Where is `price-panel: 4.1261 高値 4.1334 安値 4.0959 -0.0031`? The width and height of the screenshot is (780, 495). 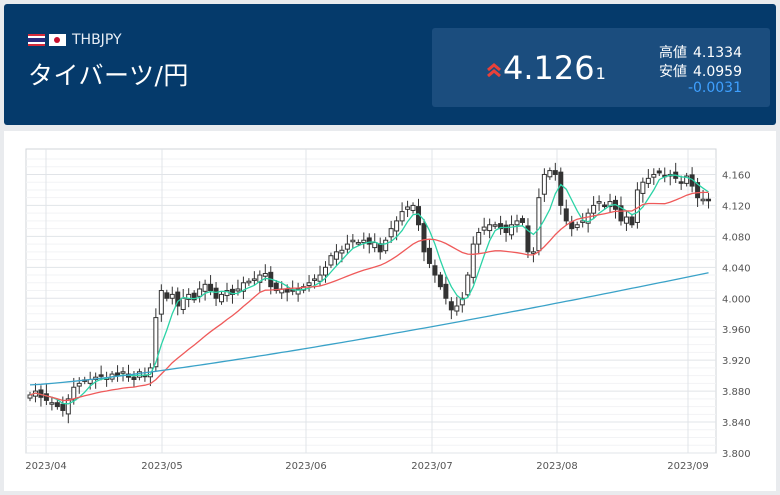 price-panel: 4.1261 高値 4.1334 安値 4.0959 -0.0031 is located at coordinates (601, 67).